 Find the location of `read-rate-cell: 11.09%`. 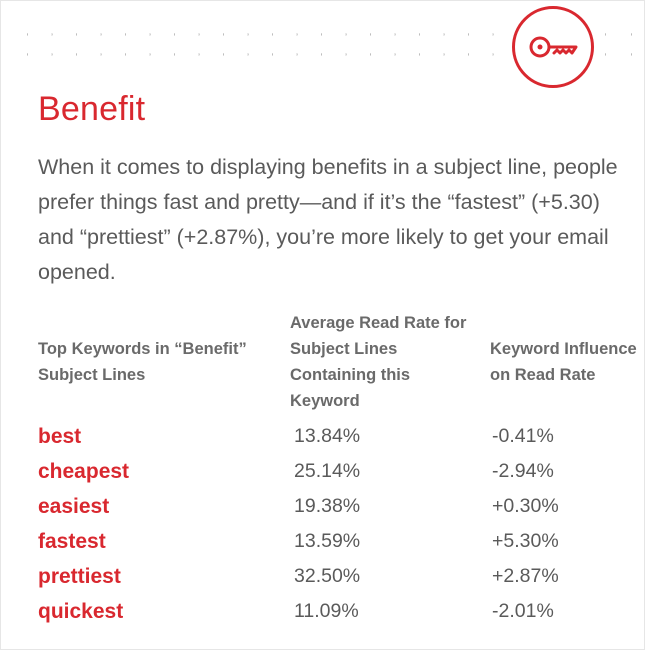

read-rate-cell: 11.09% is located at coordinates (326, 611).